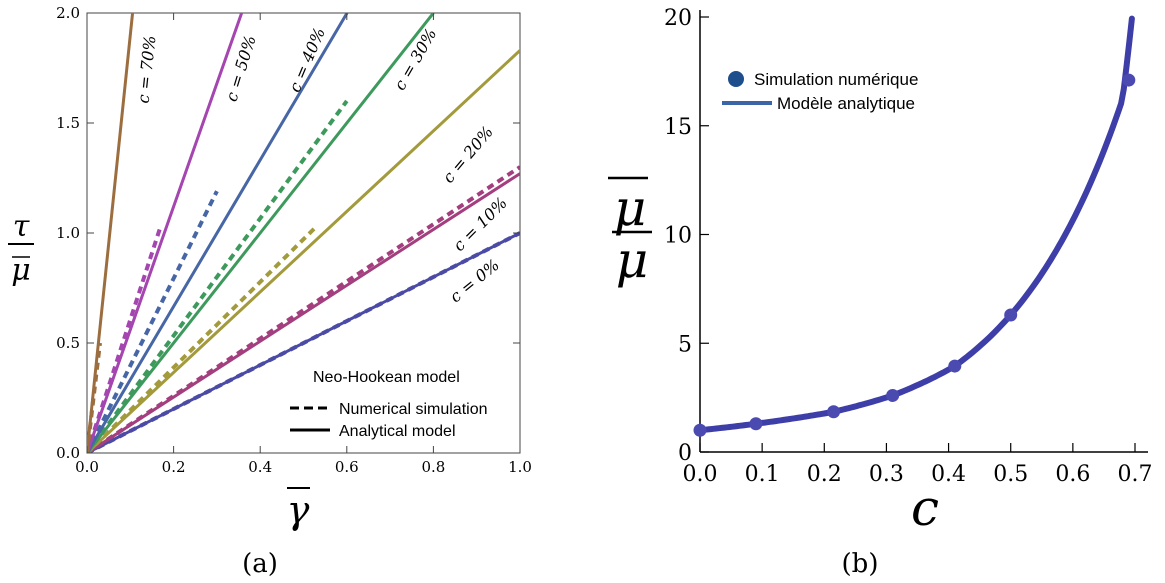 This screenshot has height=583, width=1165. I want to click on panel-b-xlabel-text: c, so click(925, 508).